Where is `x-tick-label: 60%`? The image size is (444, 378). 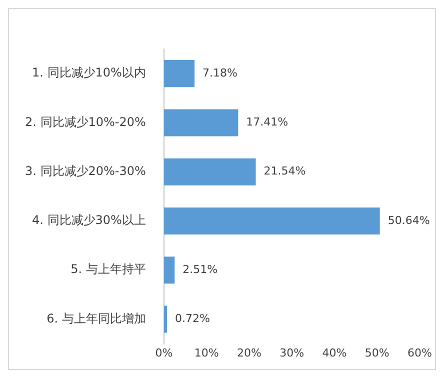 x-tick-label: 60% is located at coordinates (420, 353).